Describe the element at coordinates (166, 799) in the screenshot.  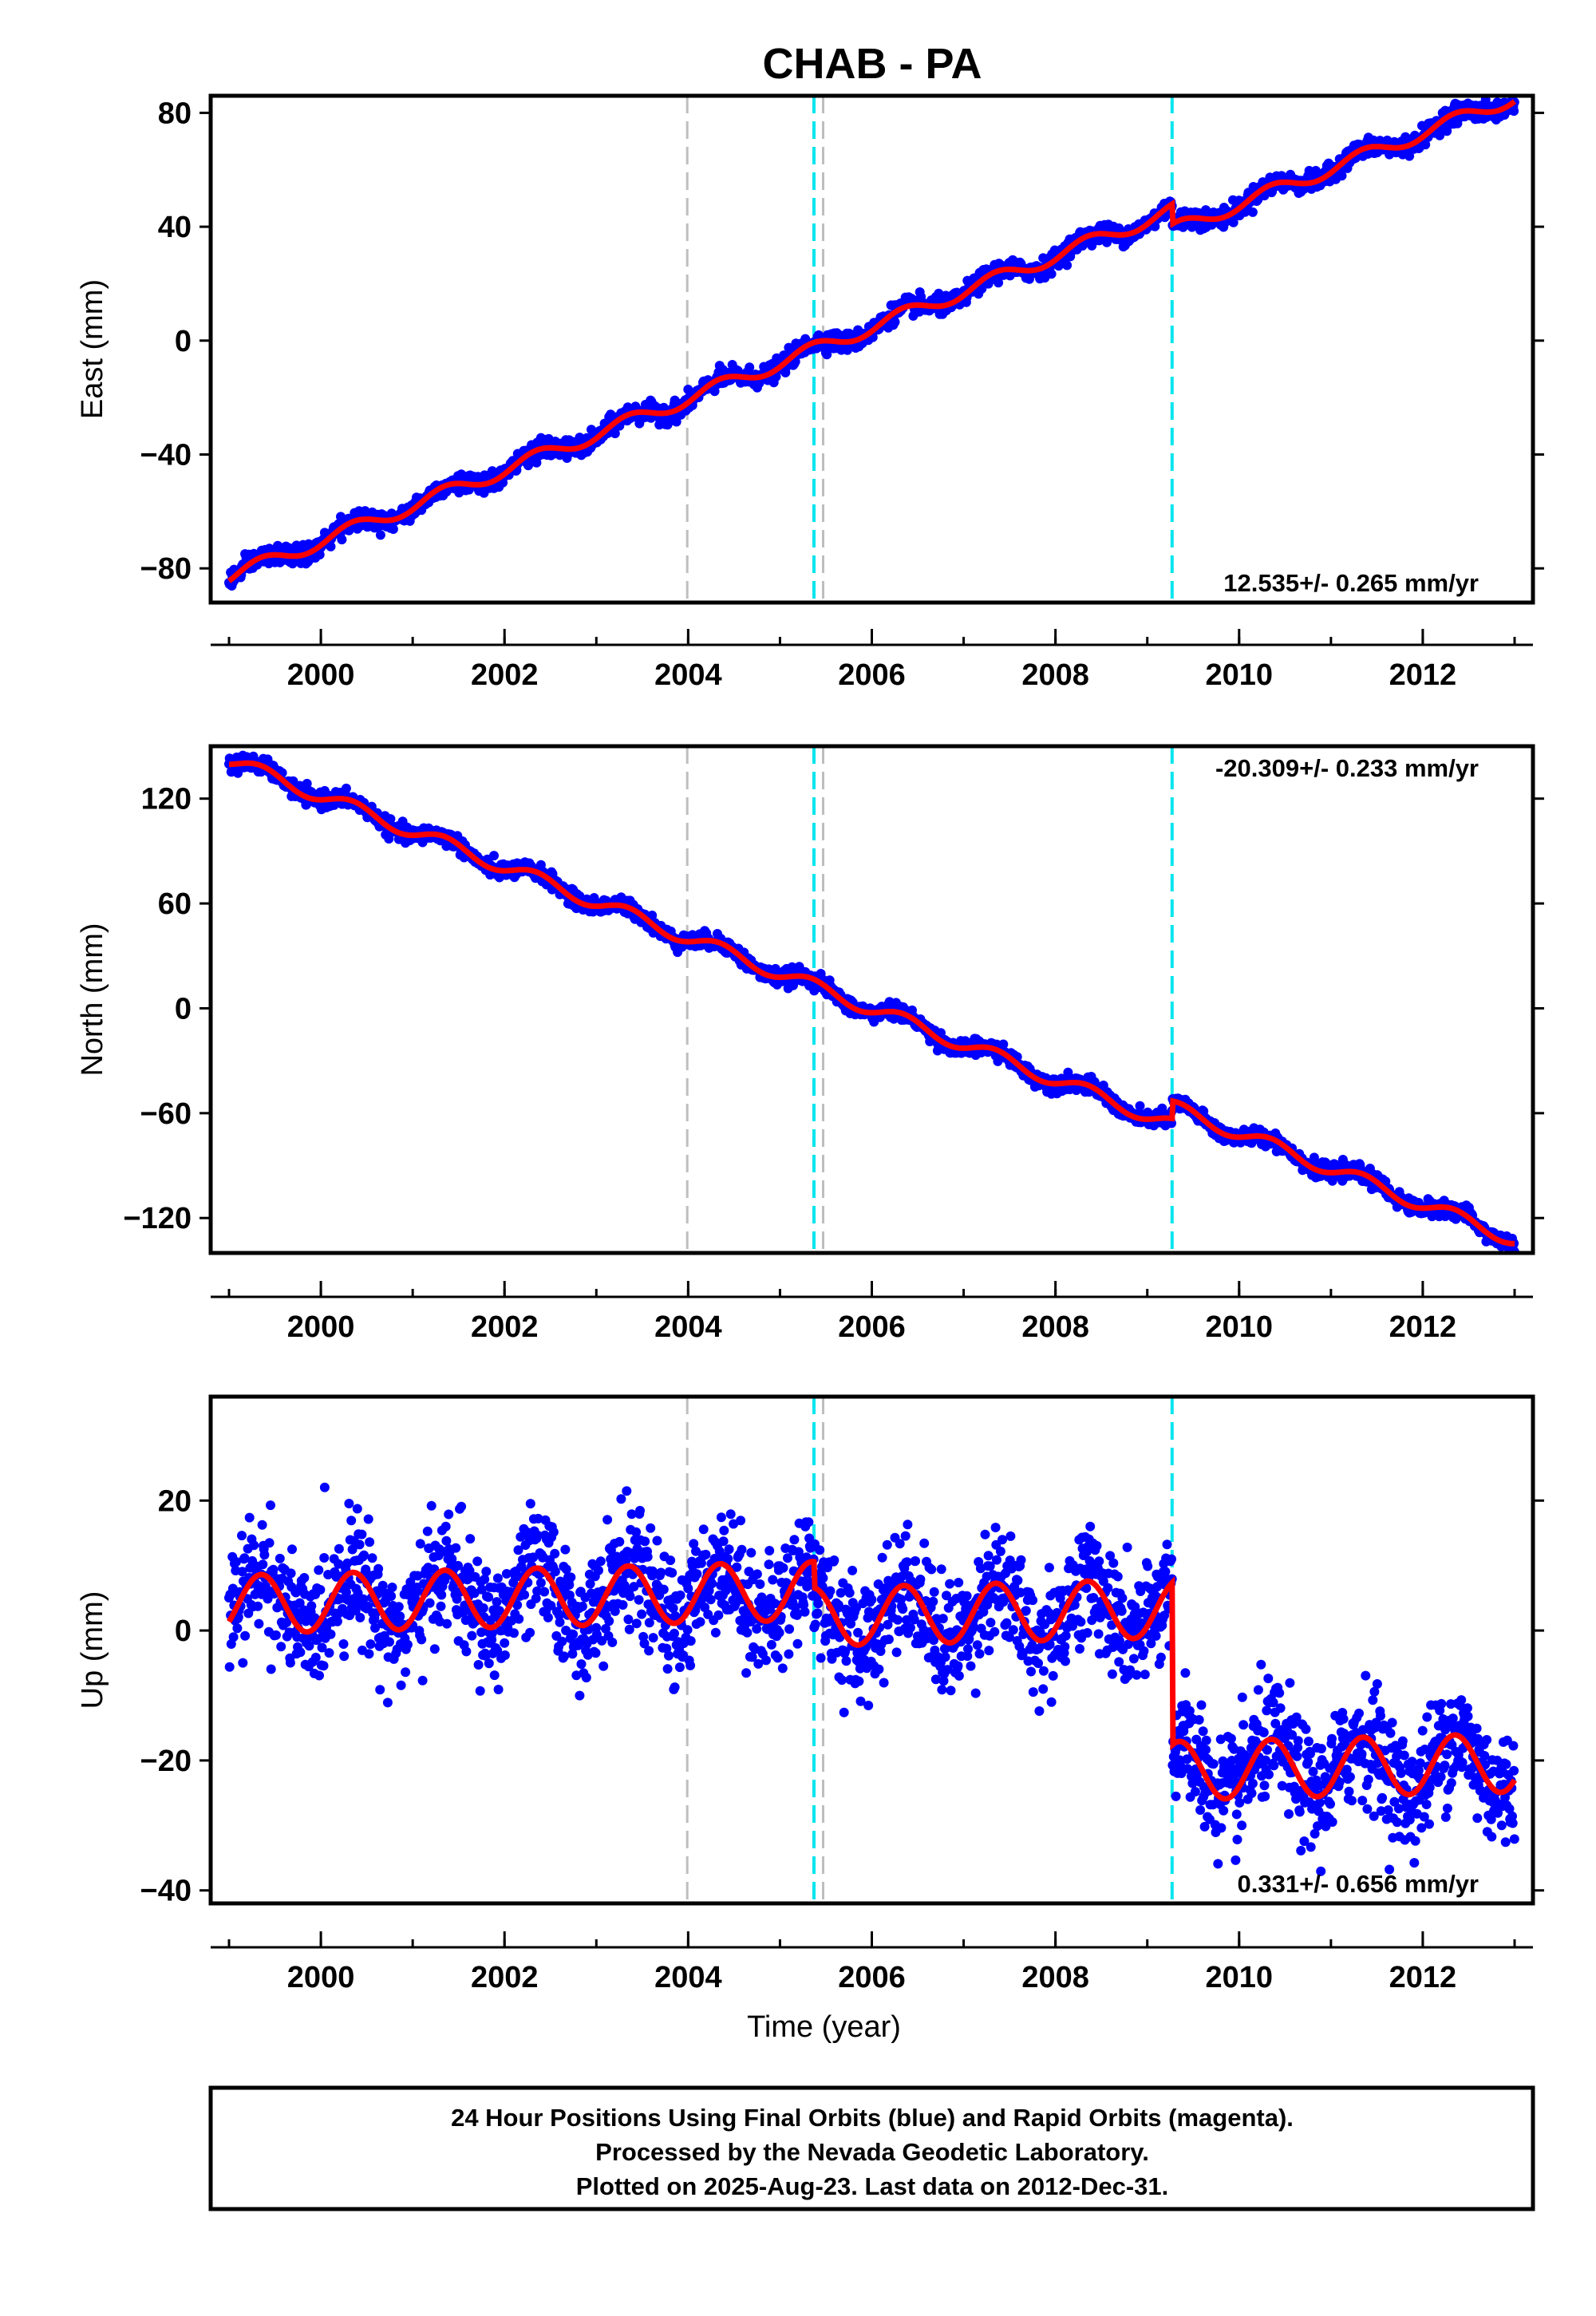
I see `north-ytick-label-4: 120` at that location.